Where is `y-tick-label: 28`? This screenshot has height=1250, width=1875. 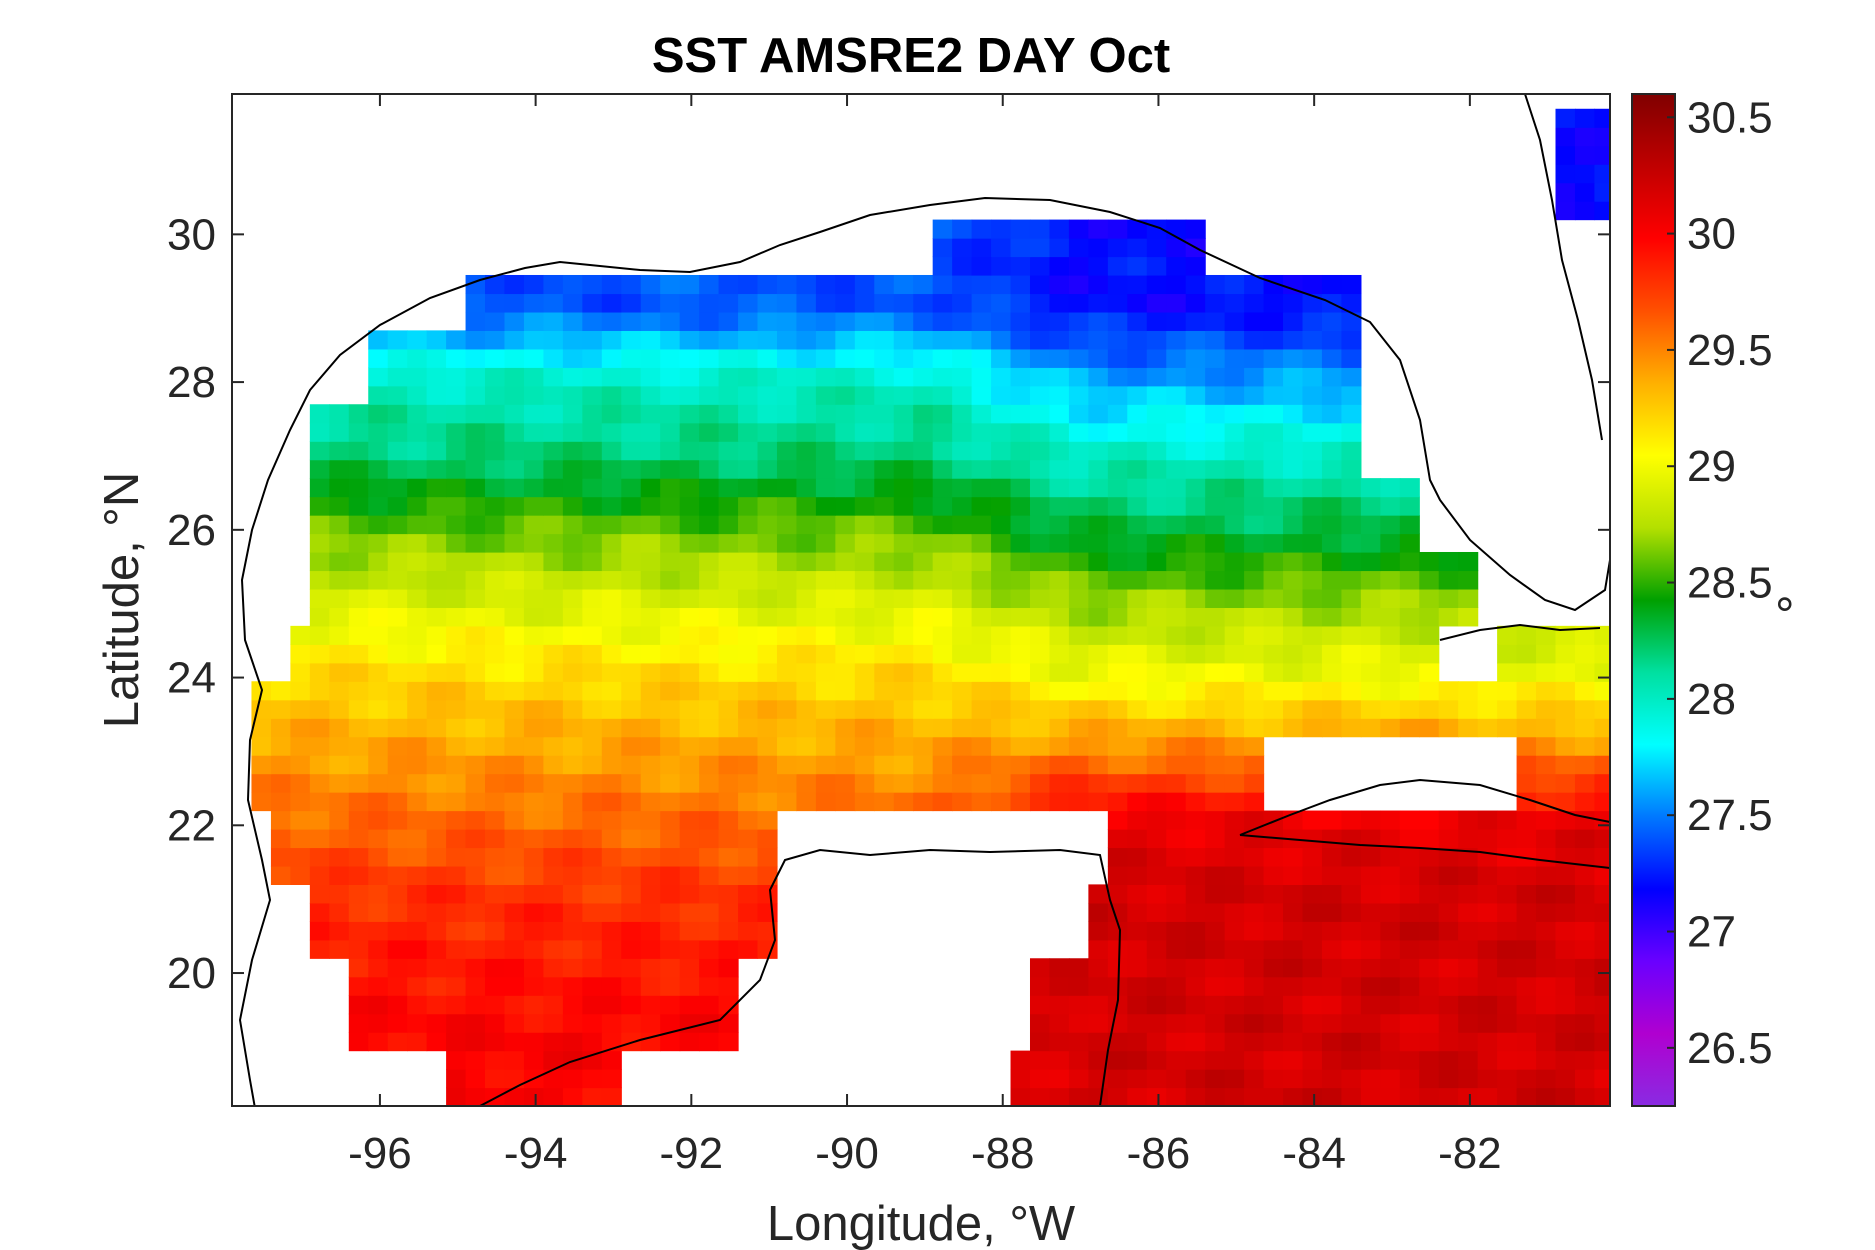
y-tick-label: 28 is located at coordinates (191, 382).